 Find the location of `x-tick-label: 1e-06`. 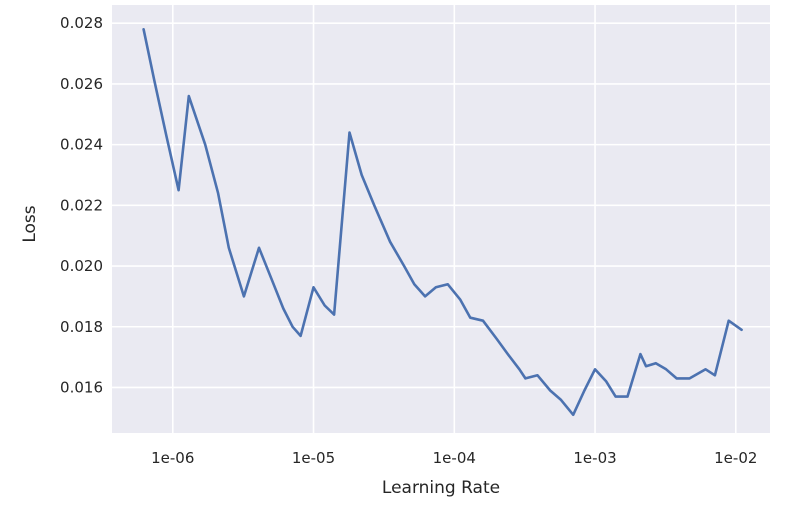

x-tick-label: 1e-06 is located at coordinates (172, 458).